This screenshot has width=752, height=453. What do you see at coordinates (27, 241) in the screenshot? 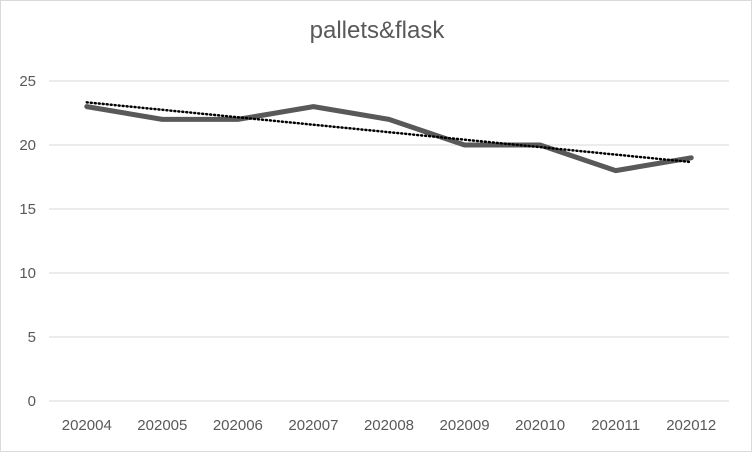
I see `y-axis-tick-labels: 0 5 10 15 20 25` at bounding box center [27, 241].